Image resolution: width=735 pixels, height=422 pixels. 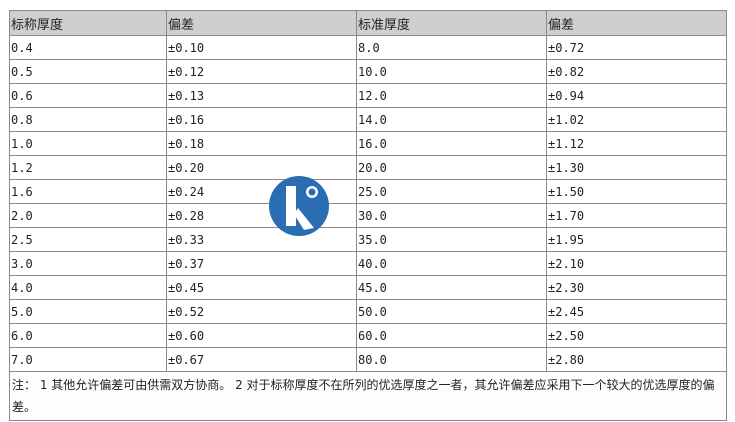 I want to click on table-row: 6.0 ±0.60 60.0 ±2.50, so click(x=368, y=335).